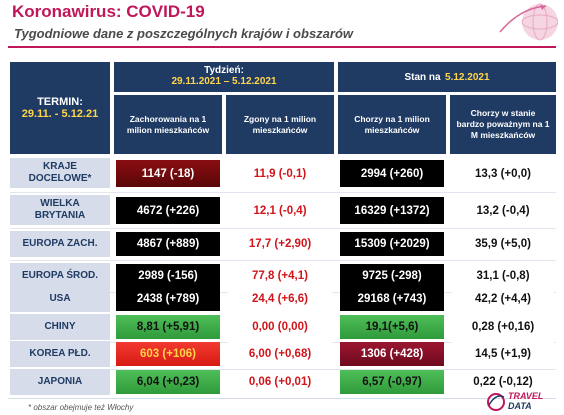  What do you see at coordinates (503, 382) in the screenshot?
I see `severe-cell: 0,22 (-0,12)` at bounding box center [503, 382].